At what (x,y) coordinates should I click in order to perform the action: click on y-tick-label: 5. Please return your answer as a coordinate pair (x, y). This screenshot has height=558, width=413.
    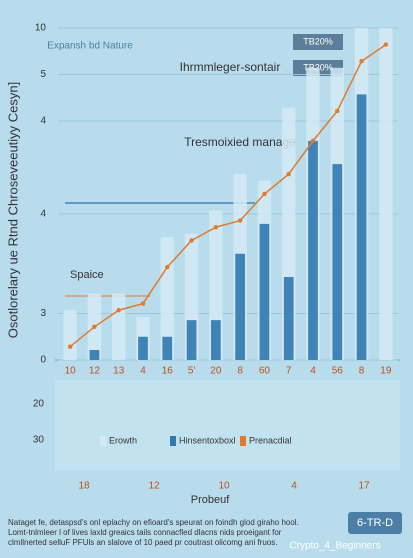
    Looking at the image, I should click on (43, 74).